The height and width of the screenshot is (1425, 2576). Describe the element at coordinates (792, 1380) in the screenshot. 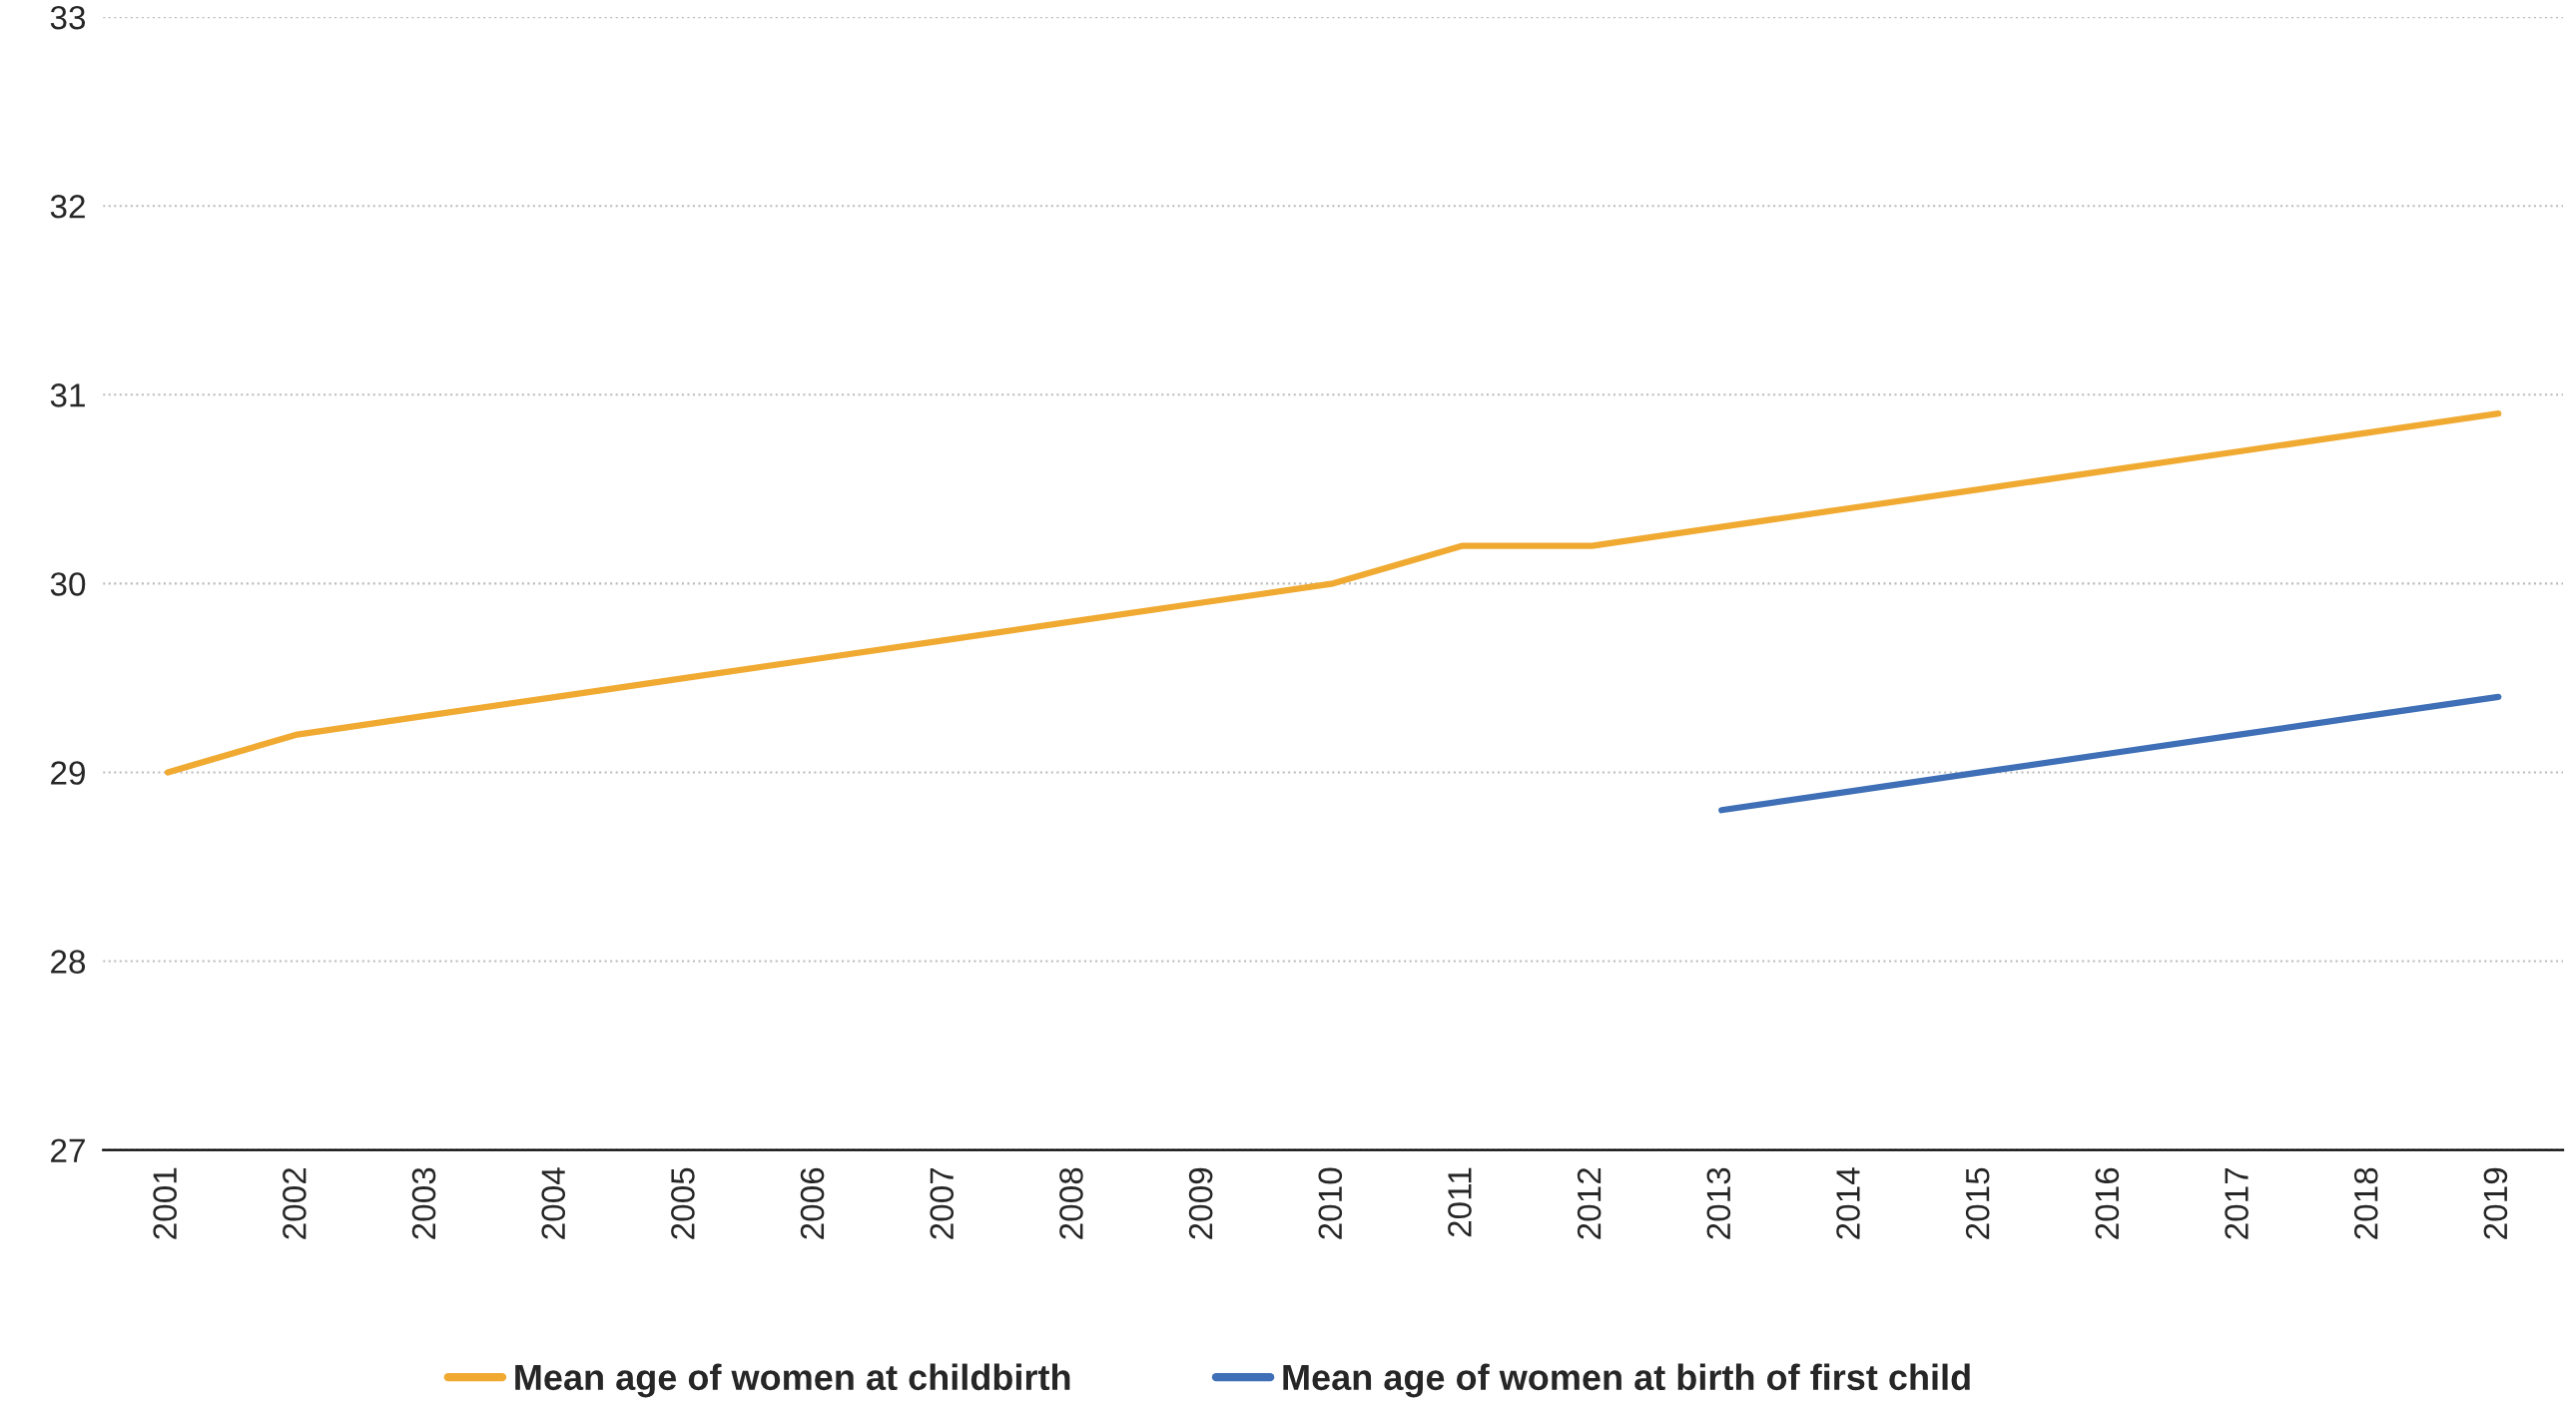

I see `legend-label: Mean age of women at childbirth` at that location.